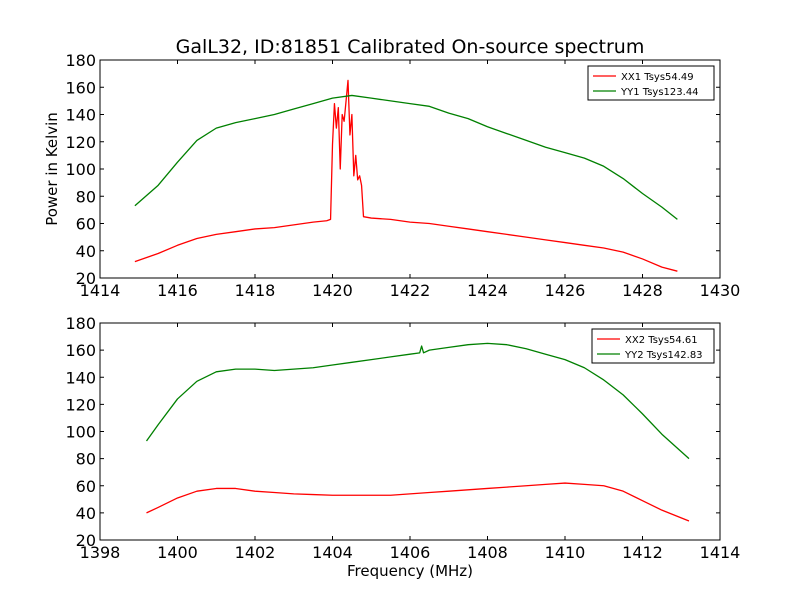 This screenshot has height=600, width=800. What do you see at coordinates (487, 552) in the screenshot?
I see `bottom-x-tick-label: 1408` at bounding box center [487, 552].